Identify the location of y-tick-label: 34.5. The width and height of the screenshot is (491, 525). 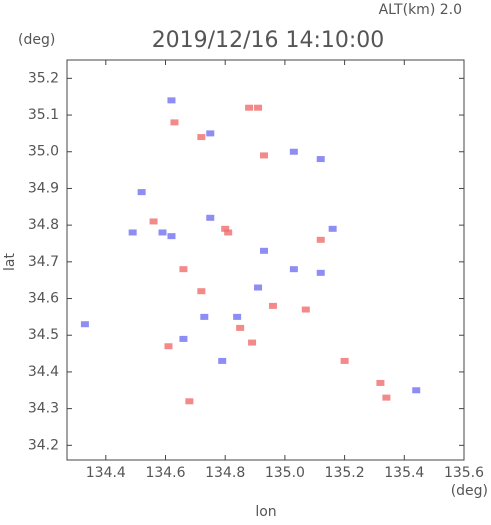
(43, 335).